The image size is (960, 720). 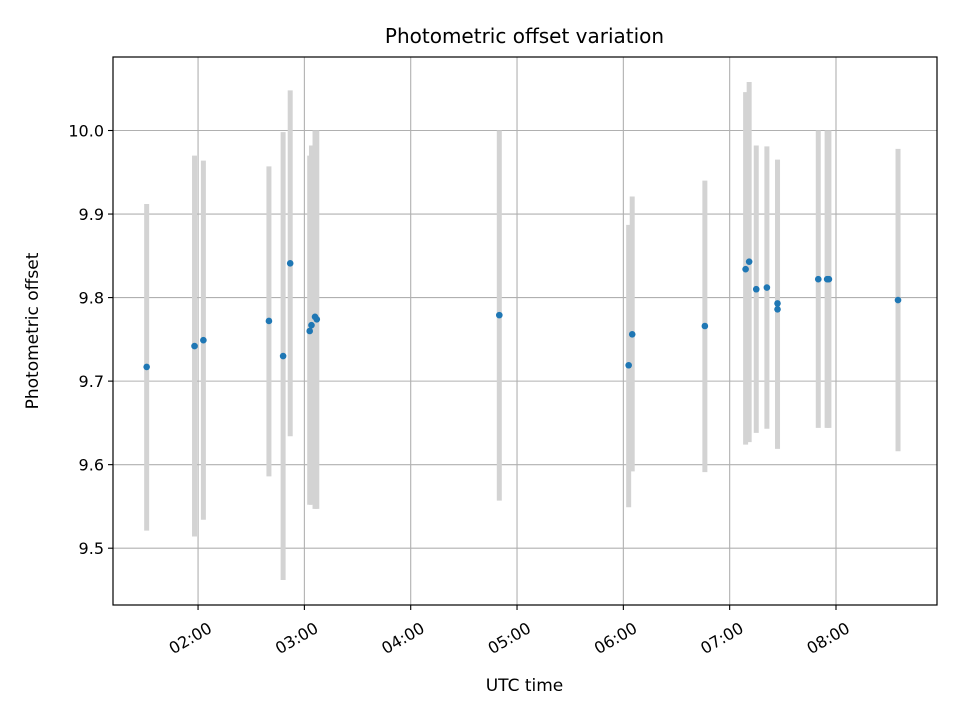 What do you see at coordinates (90, 340) in the screenshot?
I see `y-axis: 9.5 9.6 9.7 9.8 9.9 10.0` at bounding box center [90, 340].